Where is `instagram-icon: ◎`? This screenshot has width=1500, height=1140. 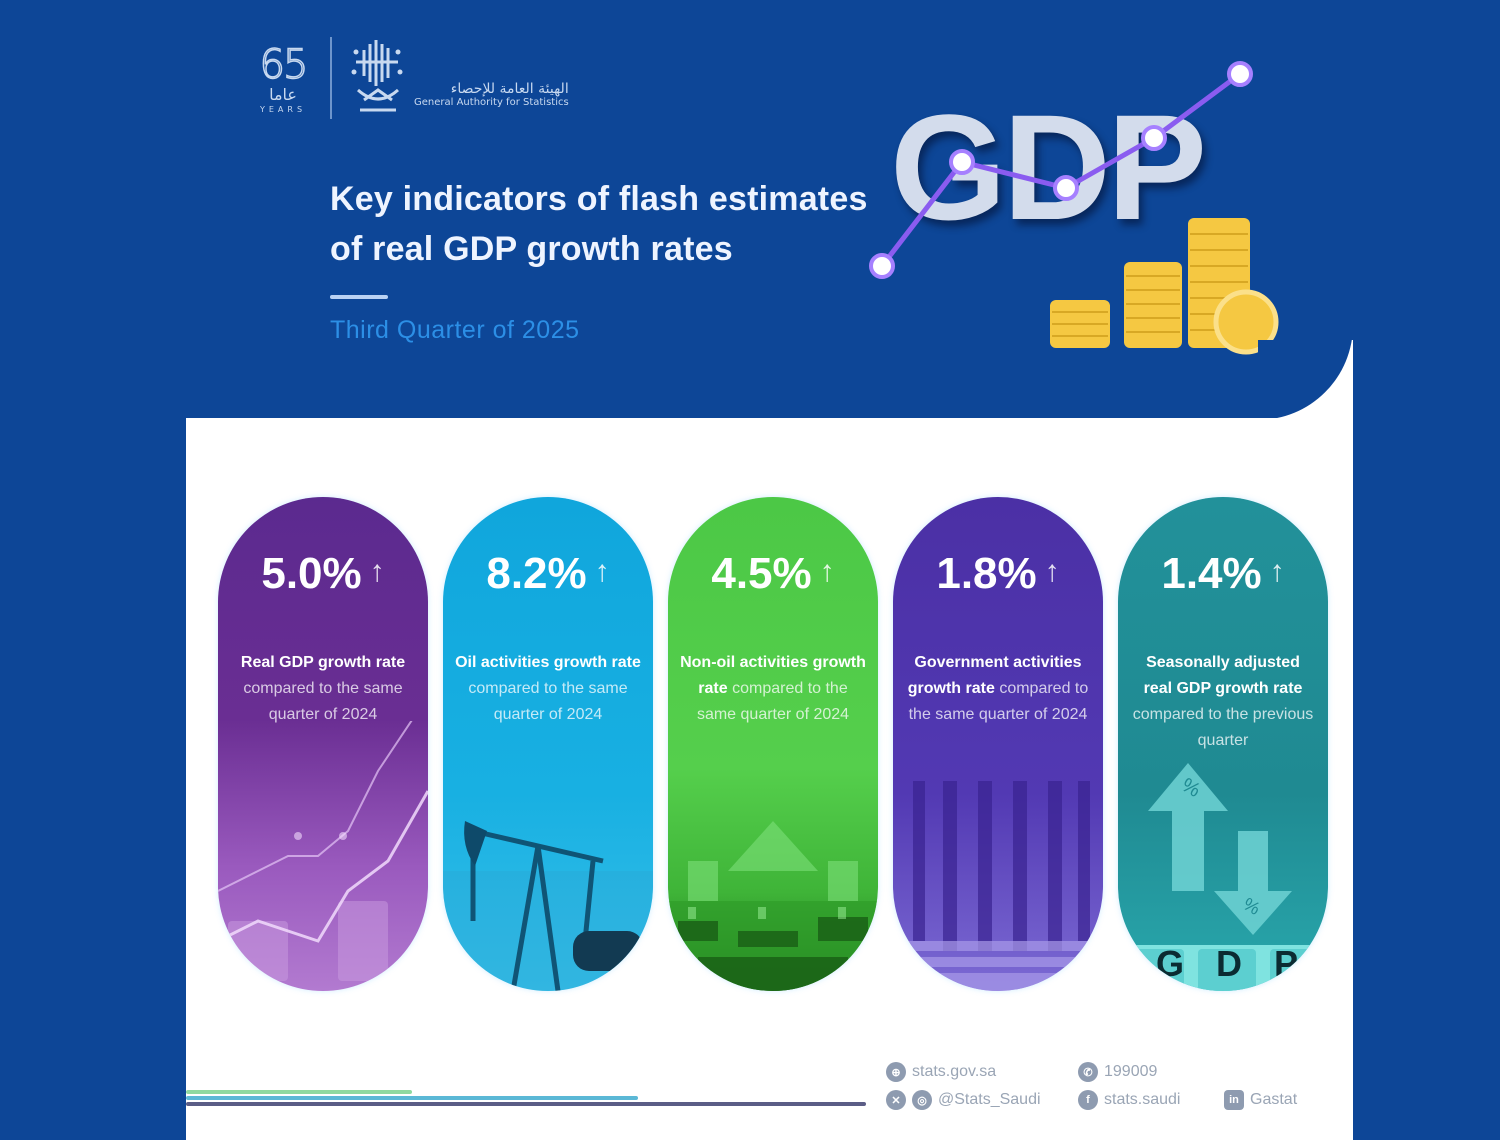
instagram-icon: ◎ is located at coordinates (922, 1100).